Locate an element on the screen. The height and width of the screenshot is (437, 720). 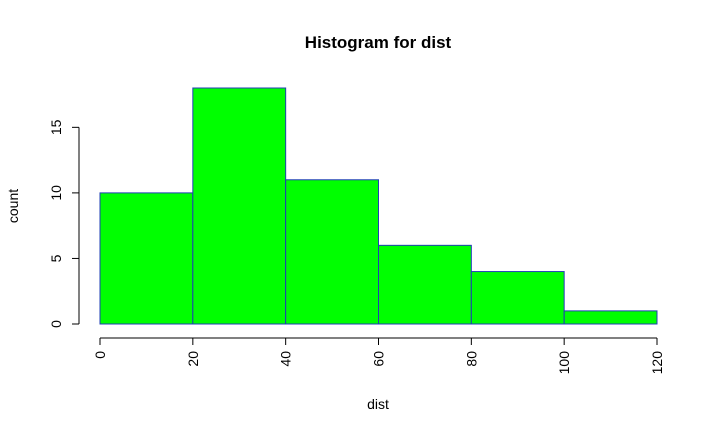
x-tick-label: 120 is located at coordinates (657, 363).